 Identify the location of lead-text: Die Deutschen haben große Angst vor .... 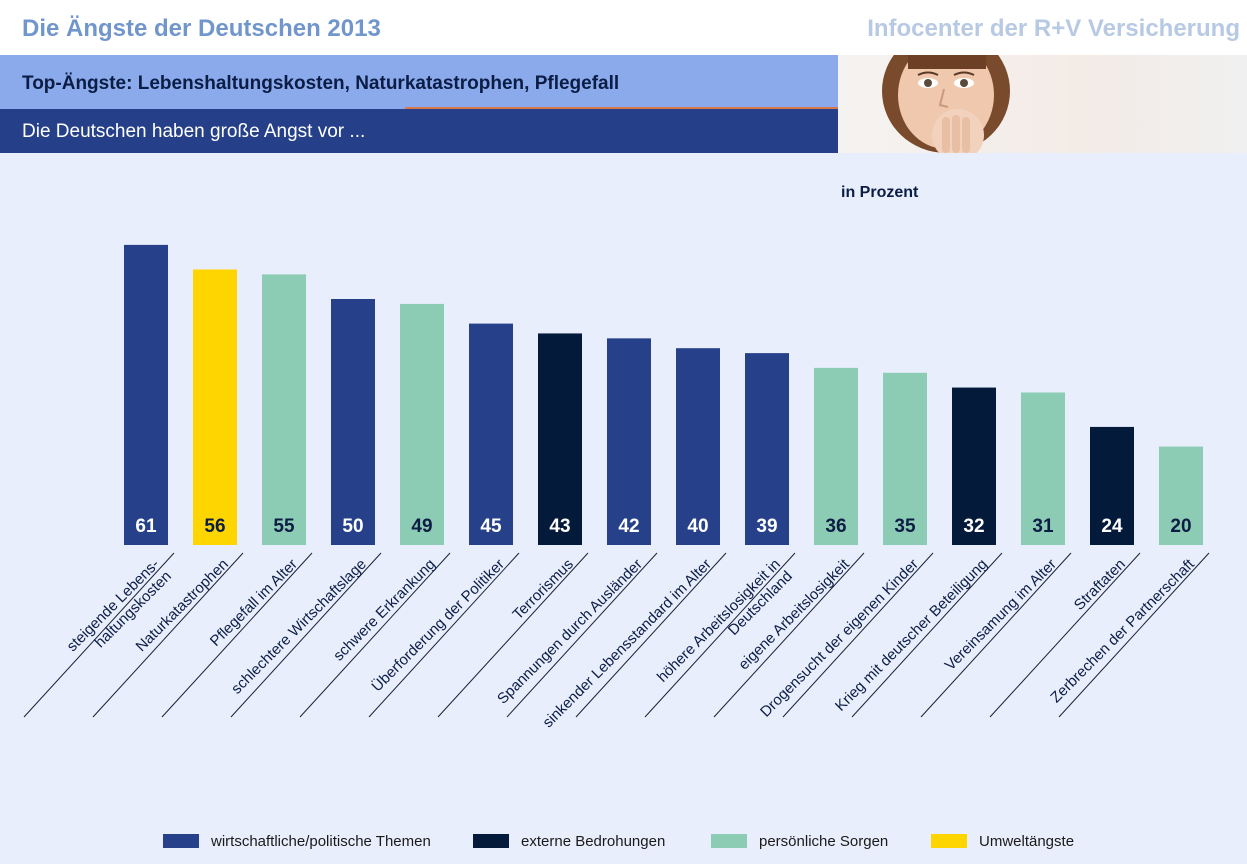
(194, 131).